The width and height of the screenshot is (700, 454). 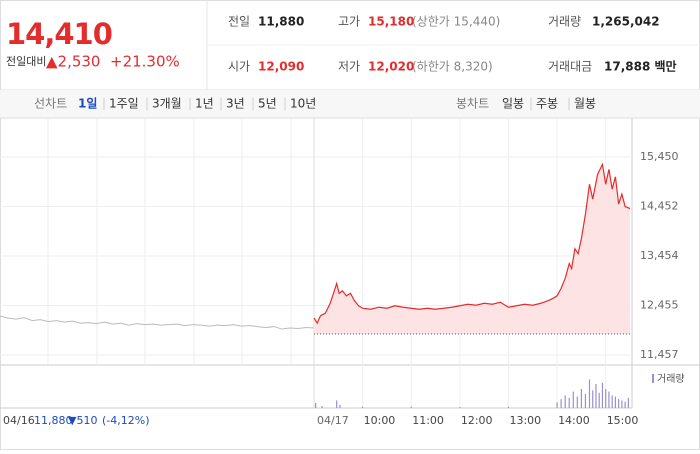 I want to click on tab: 10년, so click(x=303, y=104).